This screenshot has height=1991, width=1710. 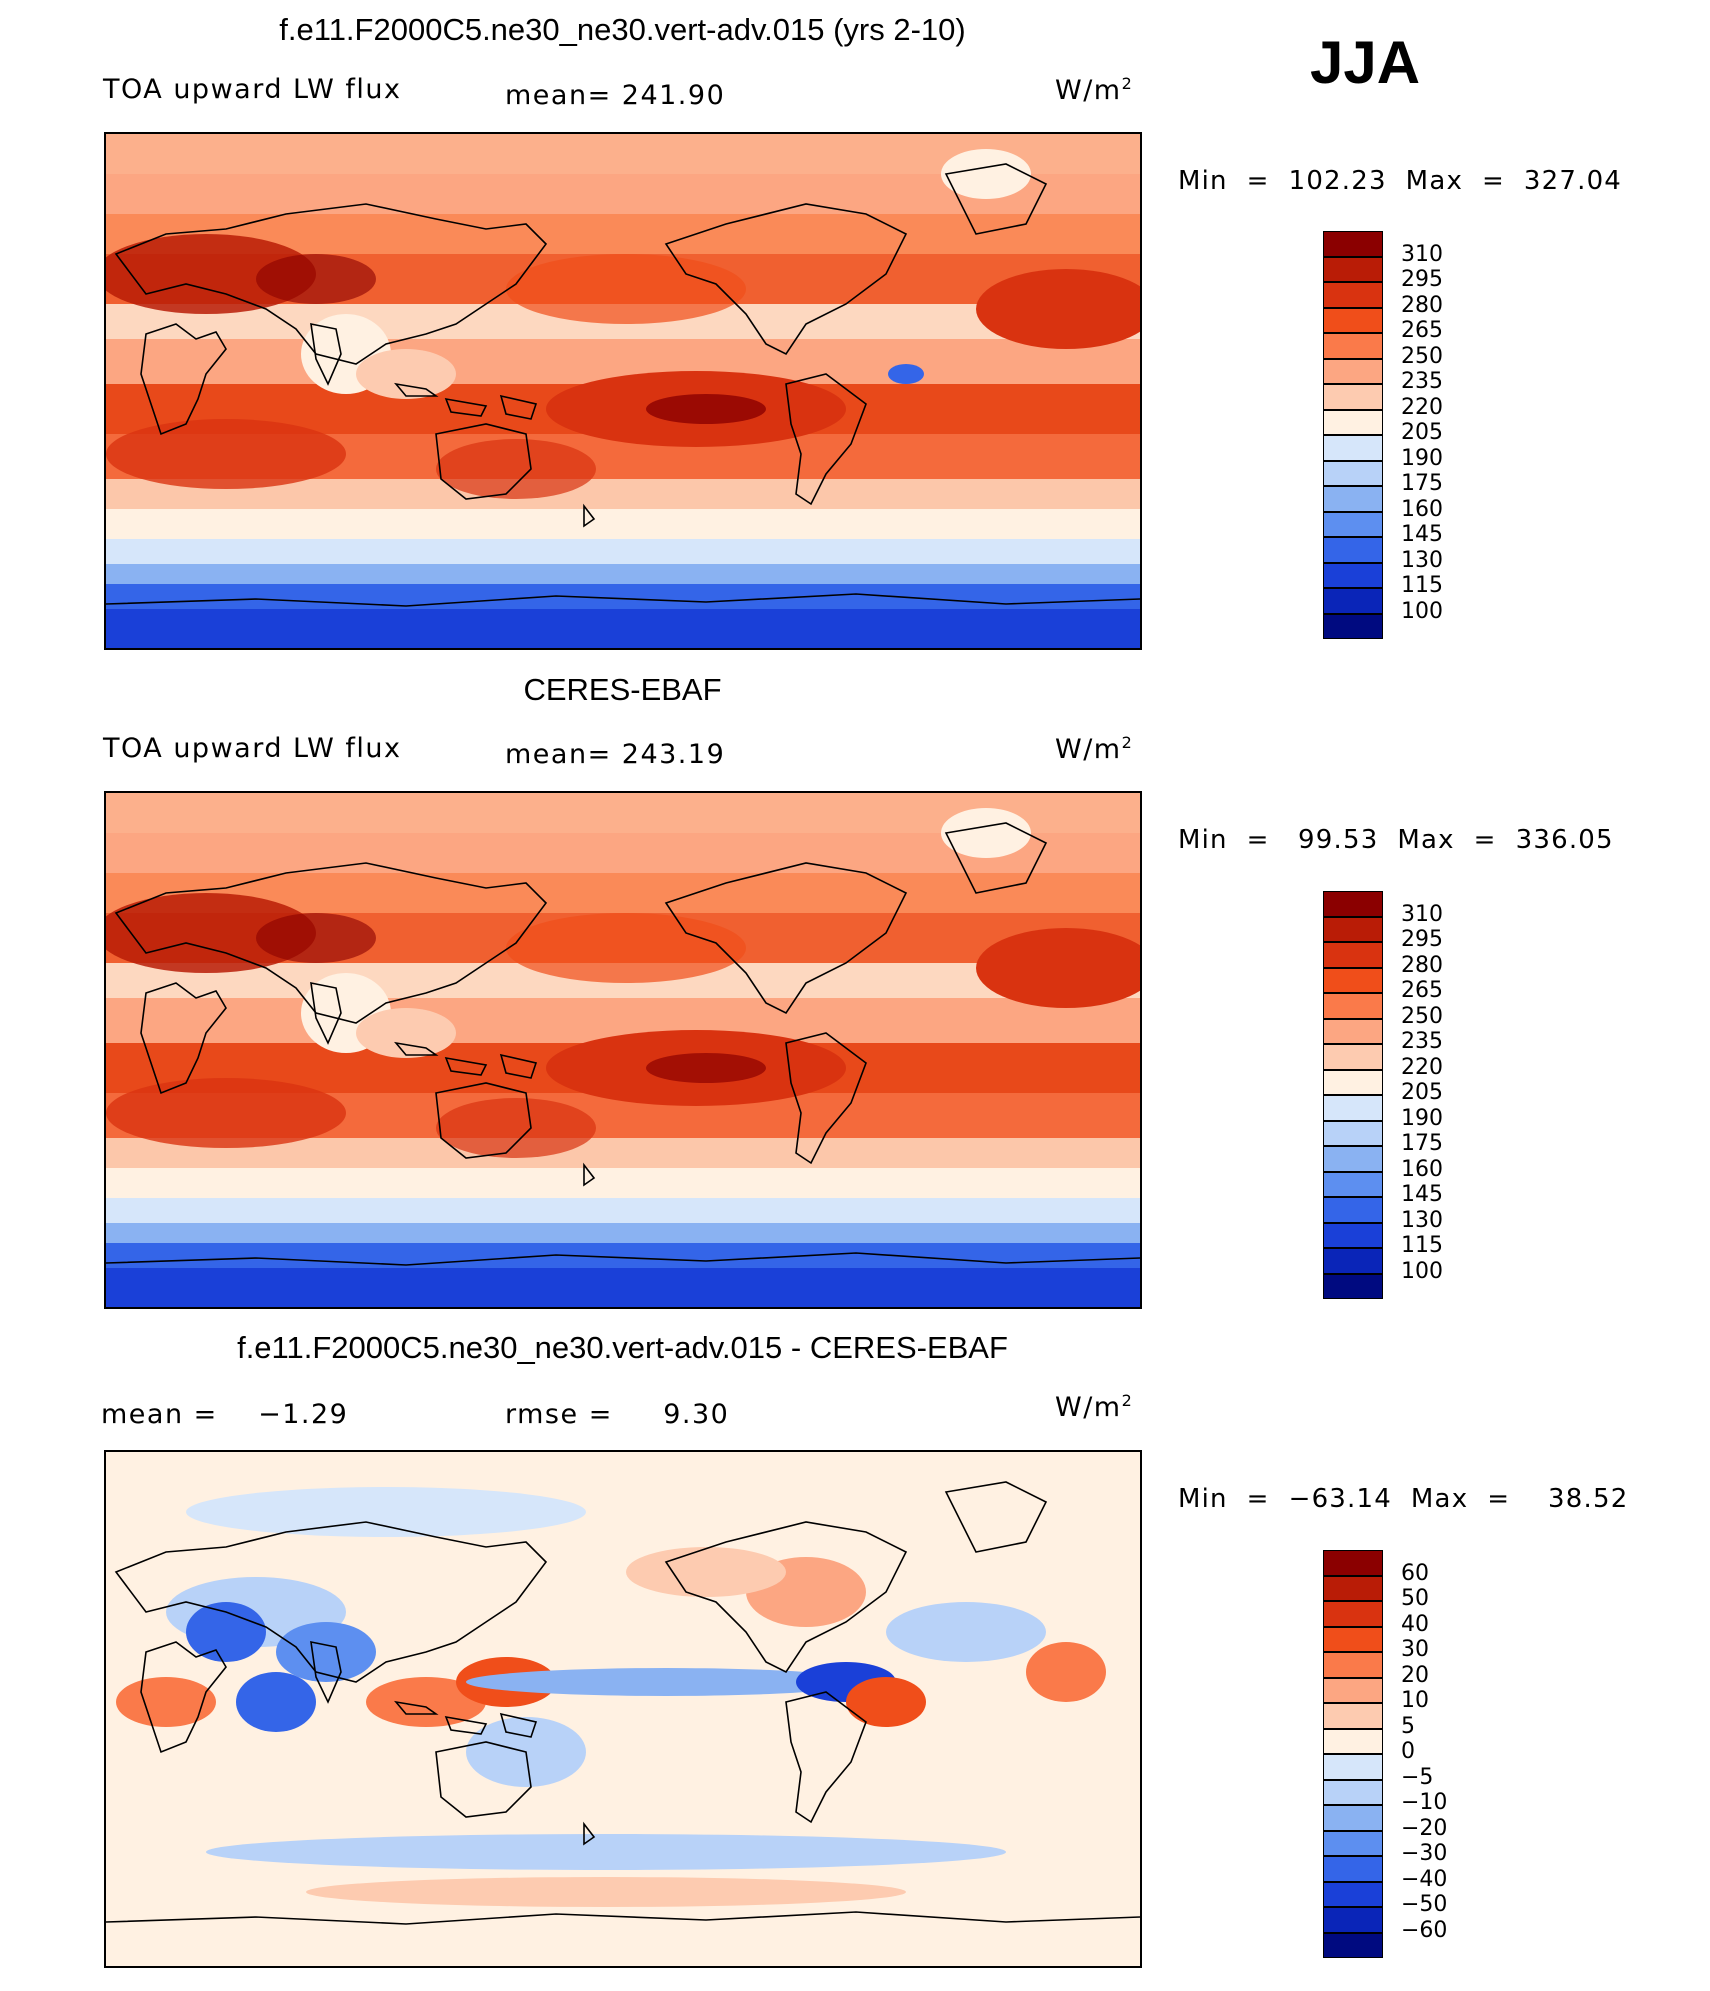 What do you see at coordinates (1417, 1777) in the screenshot?
I see `colorbar-tick-label: −5` at bounding box center [1417, 1777].